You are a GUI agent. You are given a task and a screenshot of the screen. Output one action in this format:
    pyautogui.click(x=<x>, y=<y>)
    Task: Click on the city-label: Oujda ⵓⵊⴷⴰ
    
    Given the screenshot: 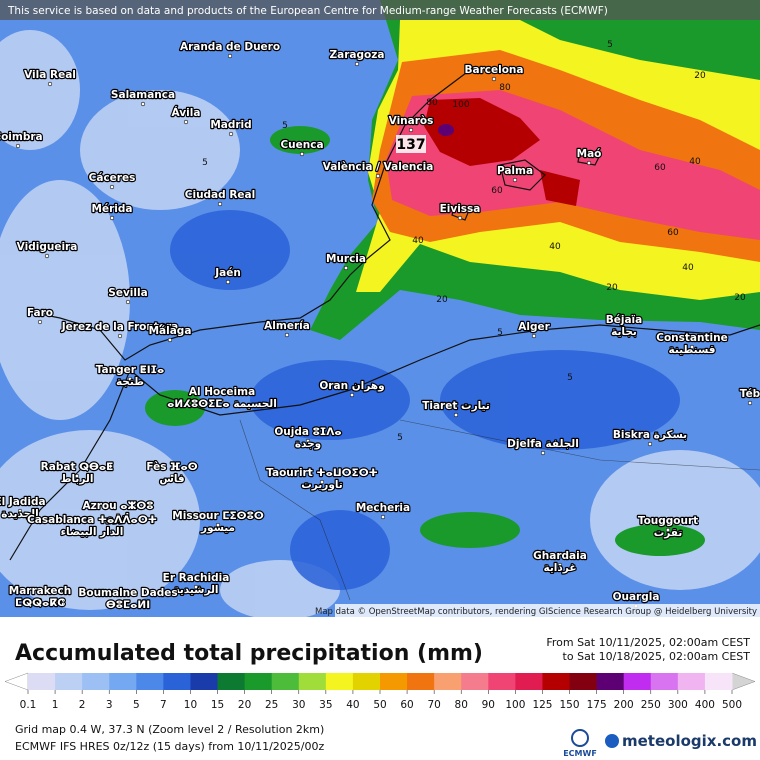 What is the action you would take?
    pyautogui.click(x=307, y=432)
    